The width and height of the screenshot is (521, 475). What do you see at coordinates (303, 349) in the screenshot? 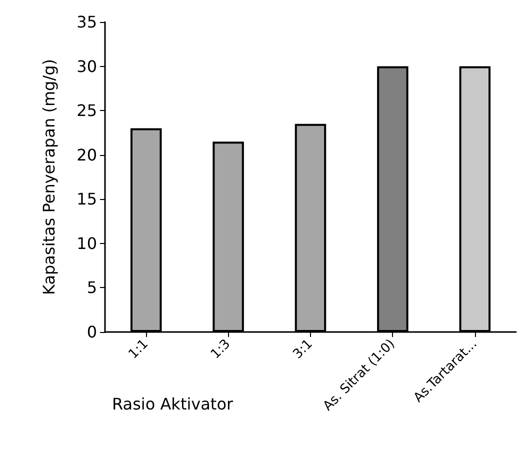
I see `x-tick-label: 3:1` at bounding box center [303, 349].